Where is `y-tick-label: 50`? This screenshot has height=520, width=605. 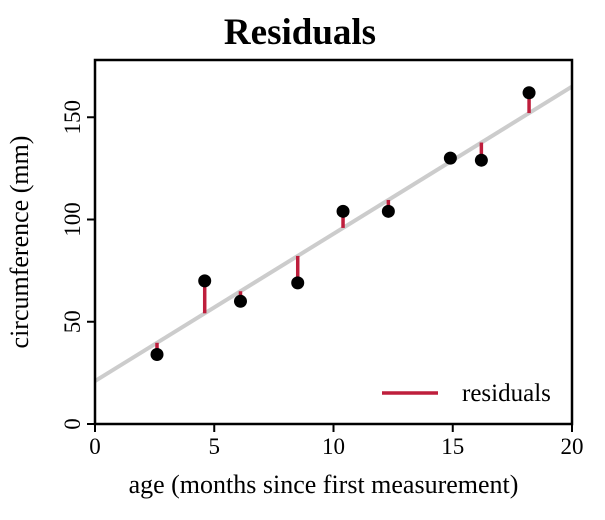
y-tick-label: 50 is located at coordinates (72, 321).